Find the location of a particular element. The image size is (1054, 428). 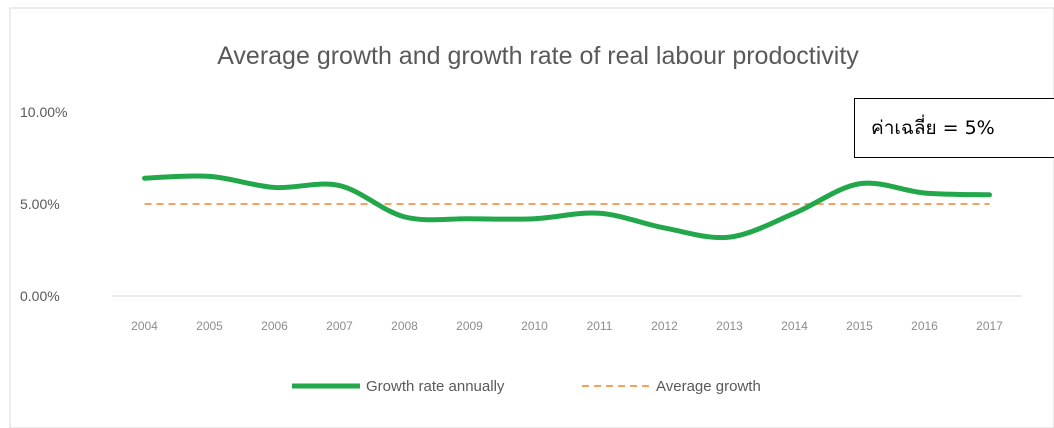

x-tick-label: 2011 is located at coordinates (600, 326).